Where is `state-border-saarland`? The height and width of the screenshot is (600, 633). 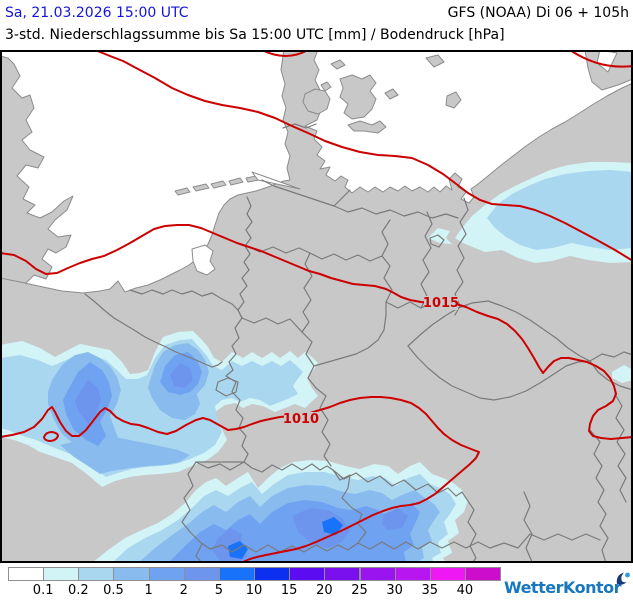 state-border-saarland is located at coordinates (227, 387).